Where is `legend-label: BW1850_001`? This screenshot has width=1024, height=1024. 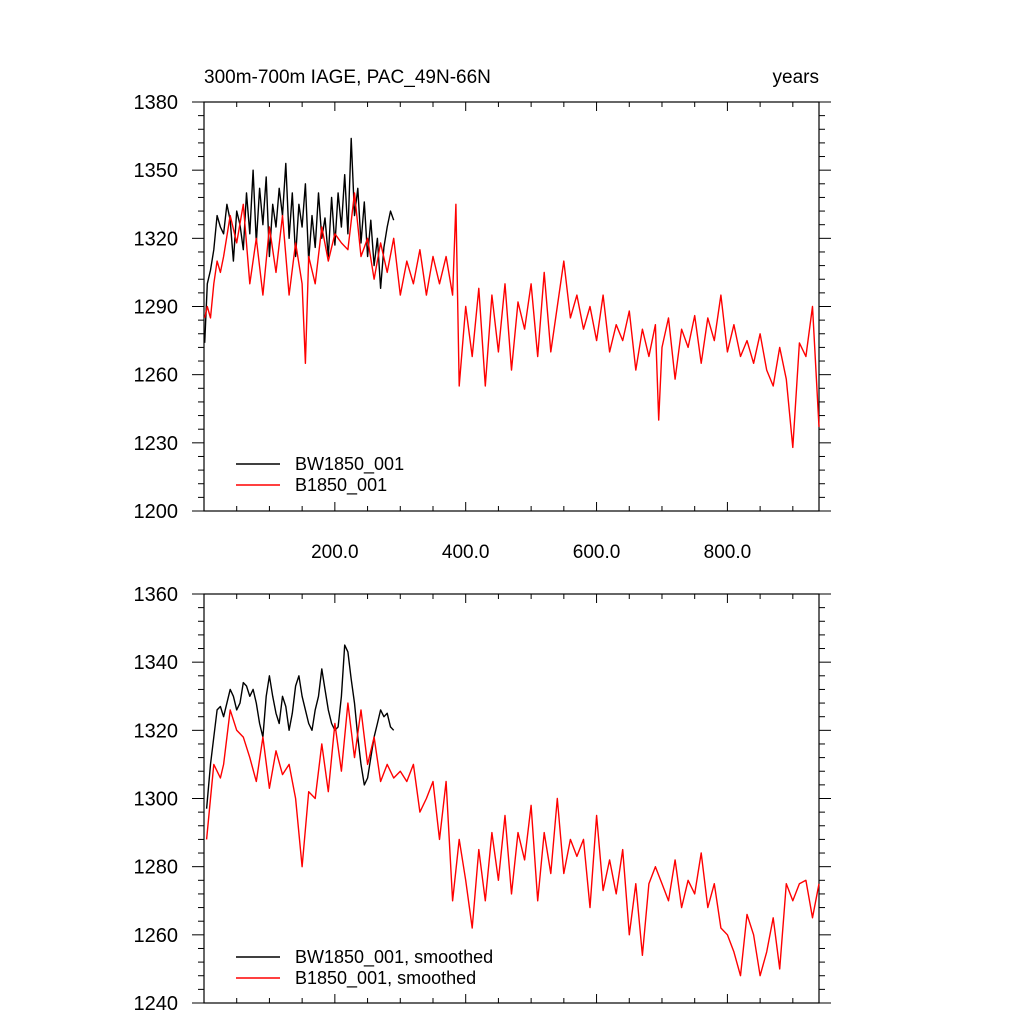
legend-label: BW1850_001 is located at coordinates (349, 464).